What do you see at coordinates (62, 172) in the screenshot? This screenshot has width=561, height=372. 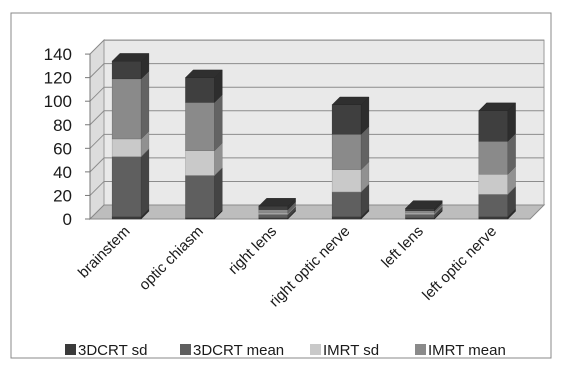 I see `y-tick-label: 40` at bounding box center [62, 172].